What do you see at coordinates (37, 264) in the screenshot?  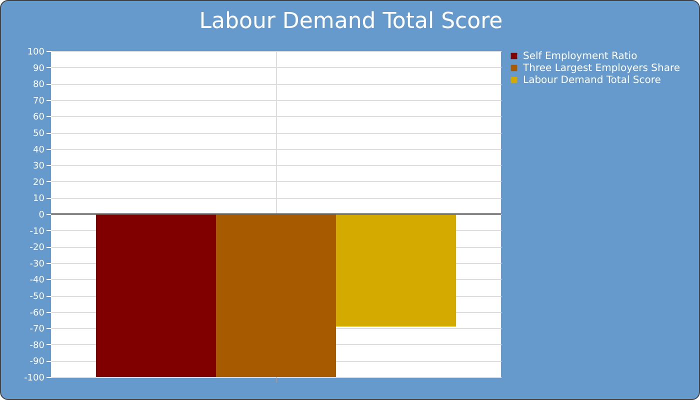 I see `y-tick-label: -30` at bounding box center [37, 264].